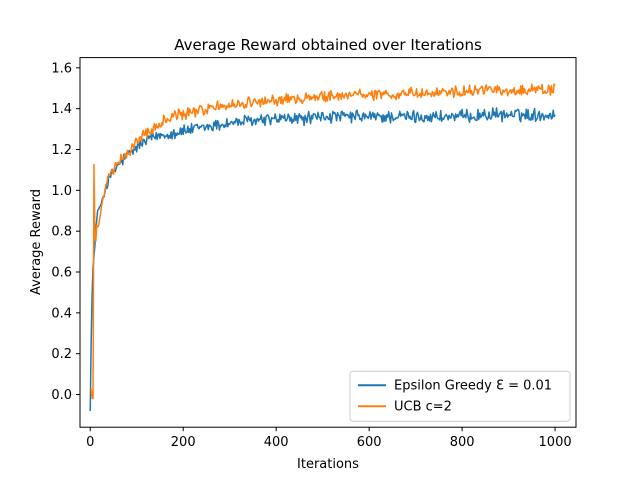 The image size is (640, 480). Describe the element at coordinates (90, 442) in the screenshot. I see `x-tick-label: 0` at that location.